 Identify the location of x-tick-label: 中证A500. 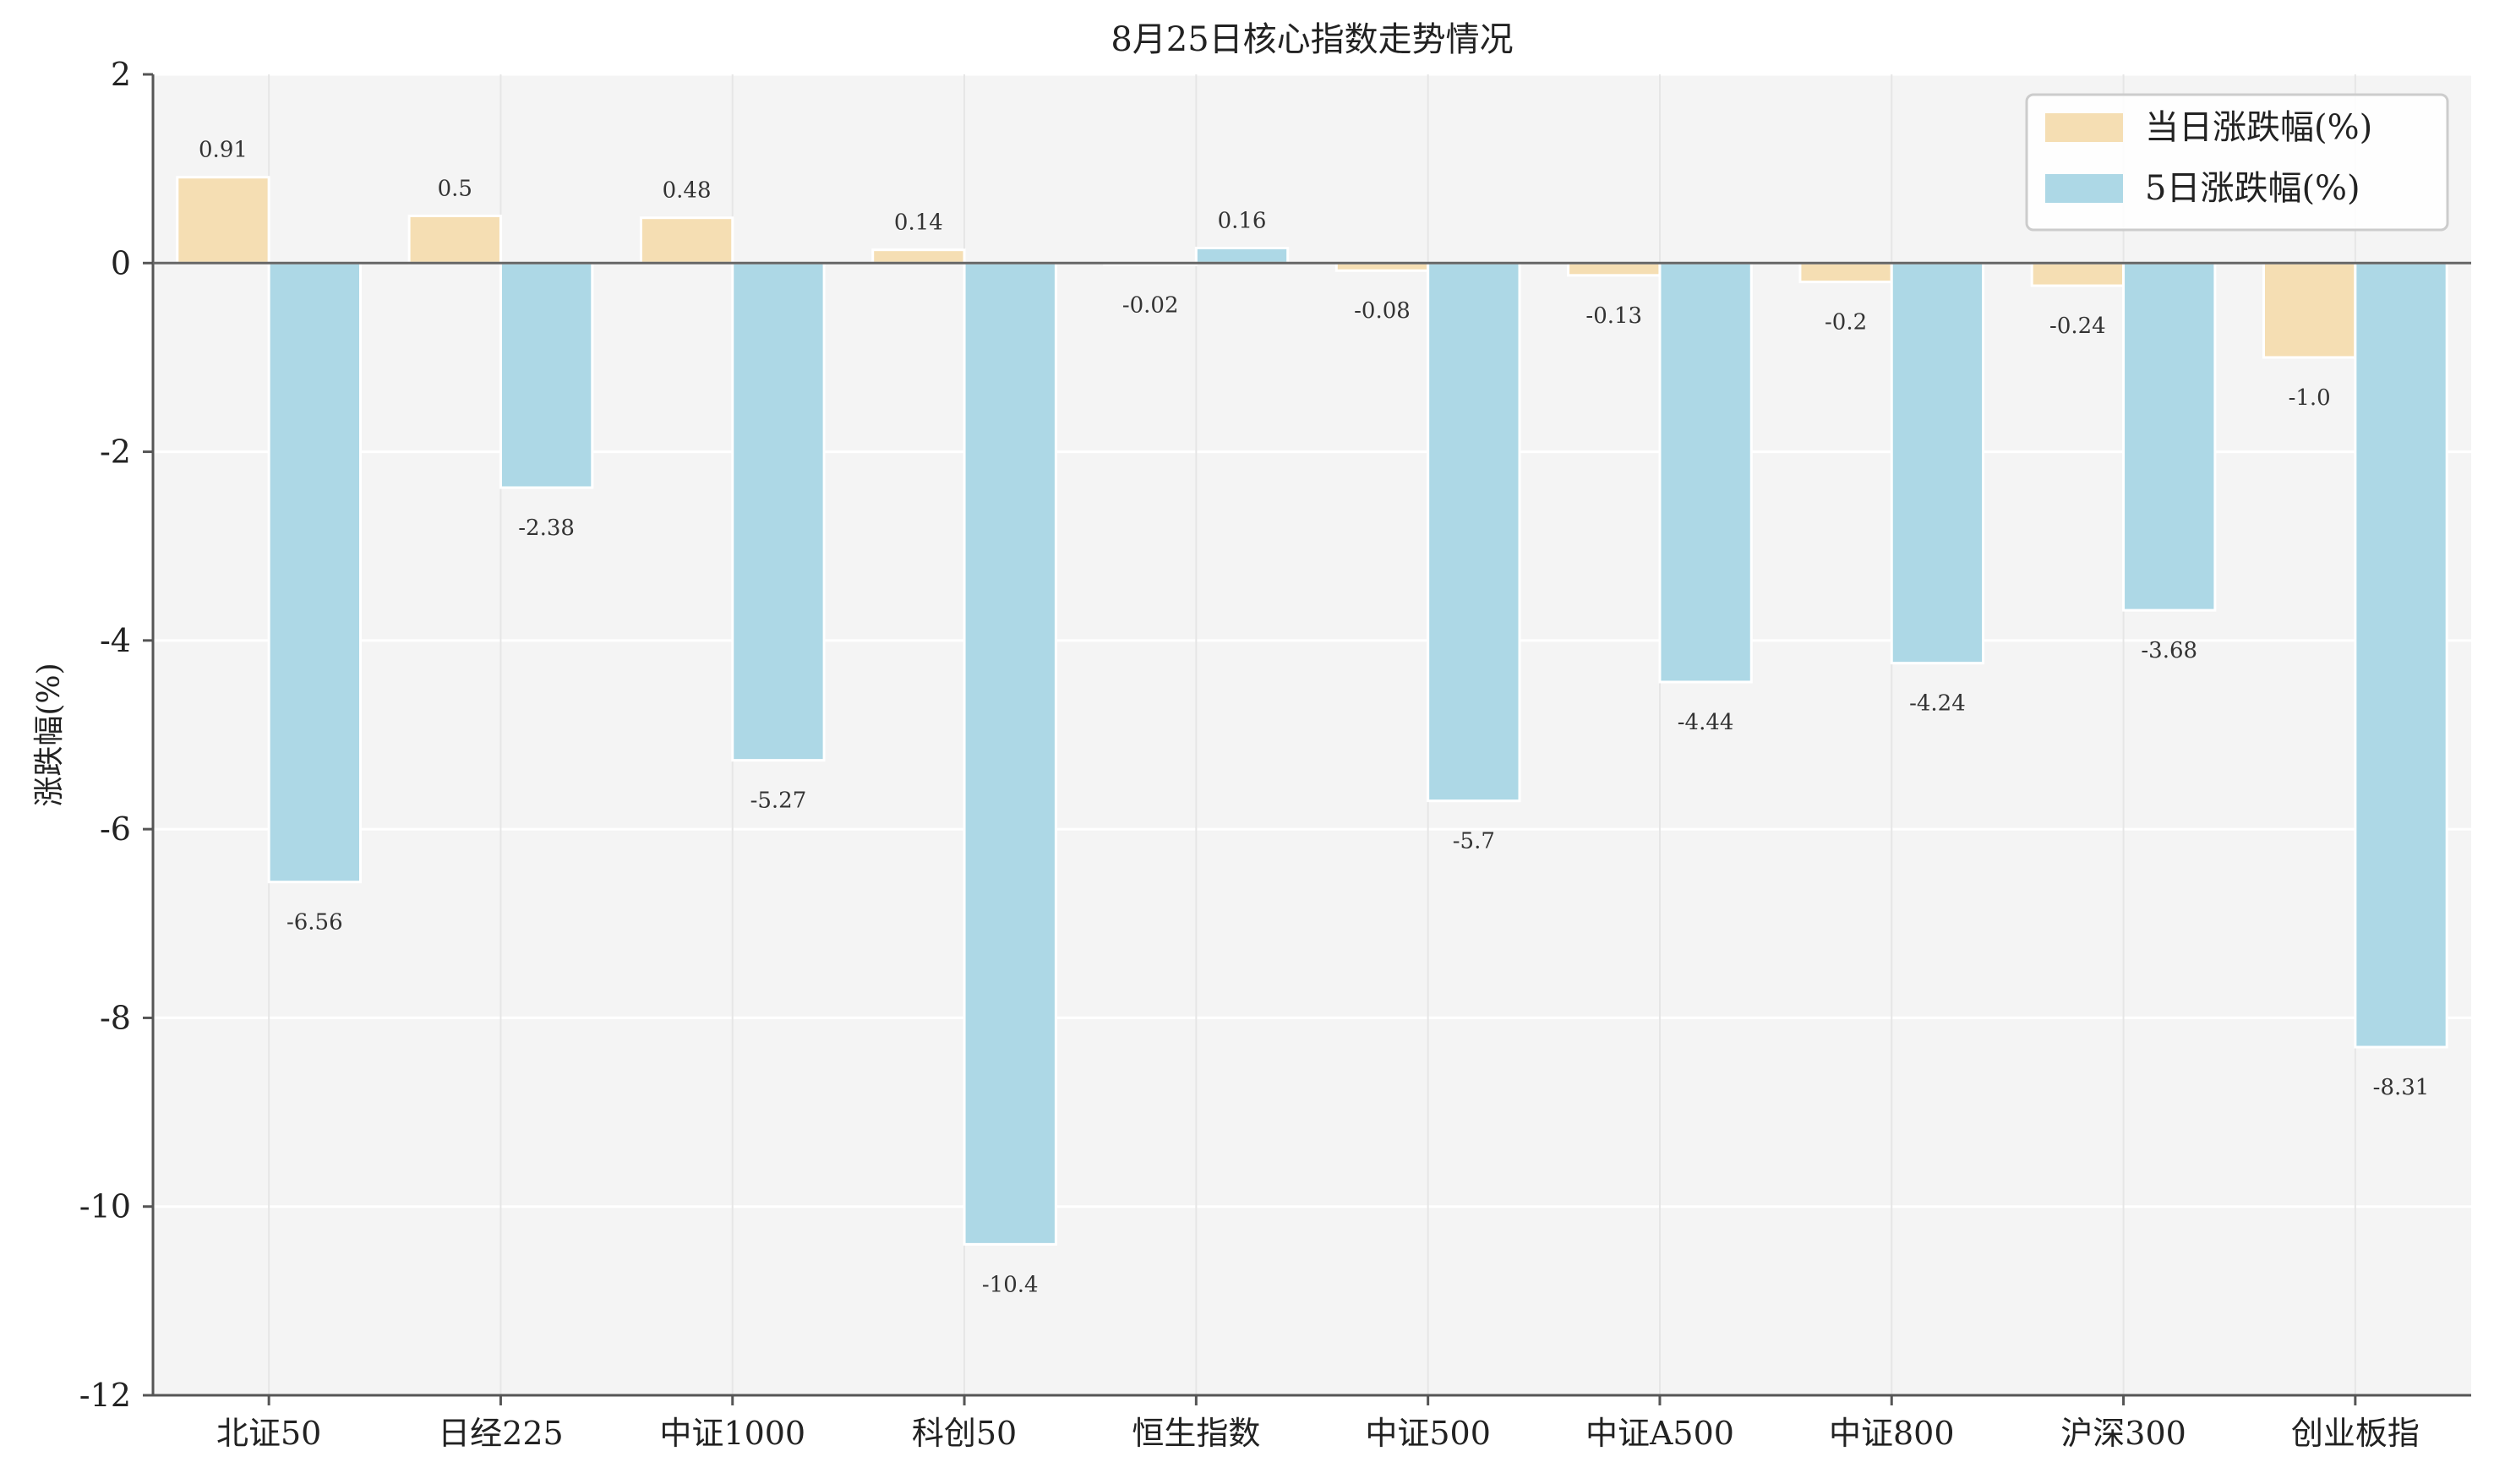
(1659, 1434).